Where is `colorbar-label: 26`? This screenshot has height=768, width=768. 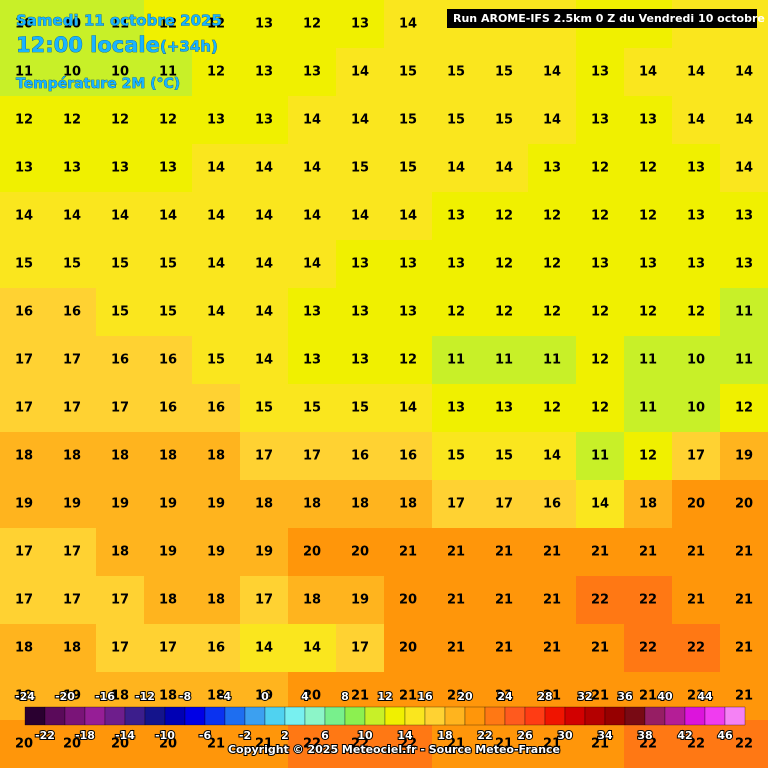
colorbar-label: 26 is located at coordinates (525, 735).